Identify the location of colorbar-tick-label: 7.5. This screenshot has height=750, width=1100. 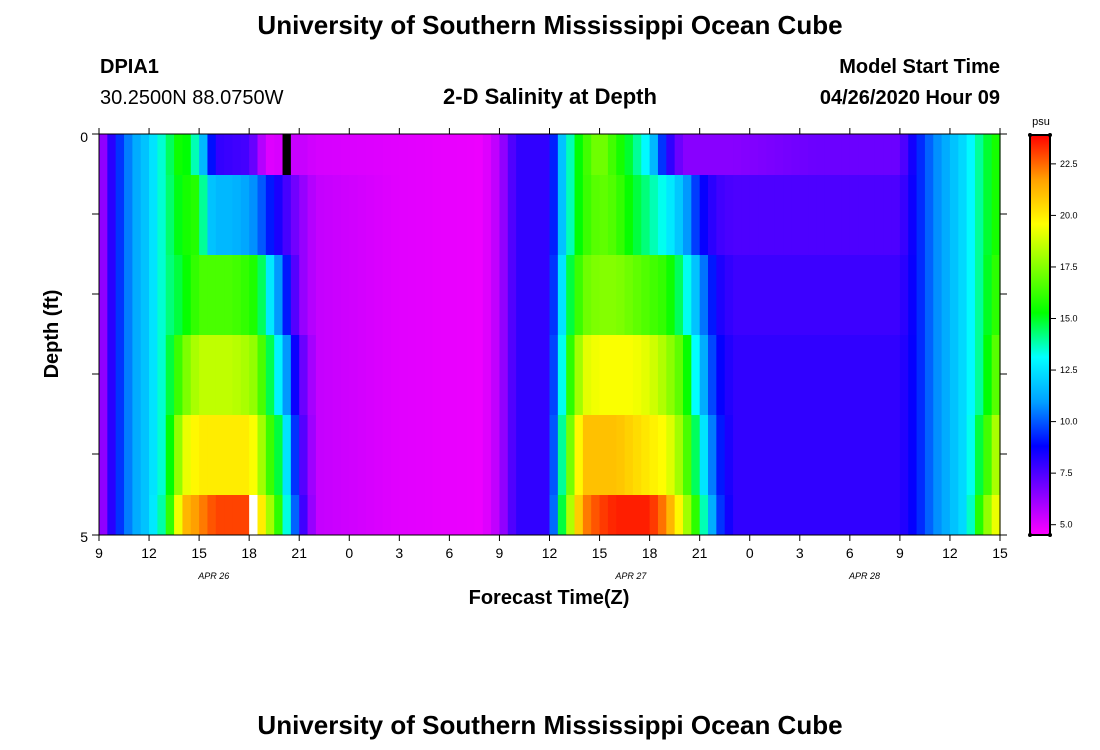
(1066, 473).